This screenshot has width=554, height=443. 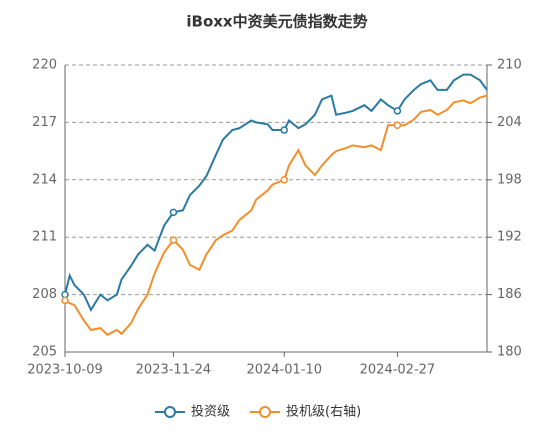 I want to click on y2-tick-label: 210, so click(x=509, y=65).